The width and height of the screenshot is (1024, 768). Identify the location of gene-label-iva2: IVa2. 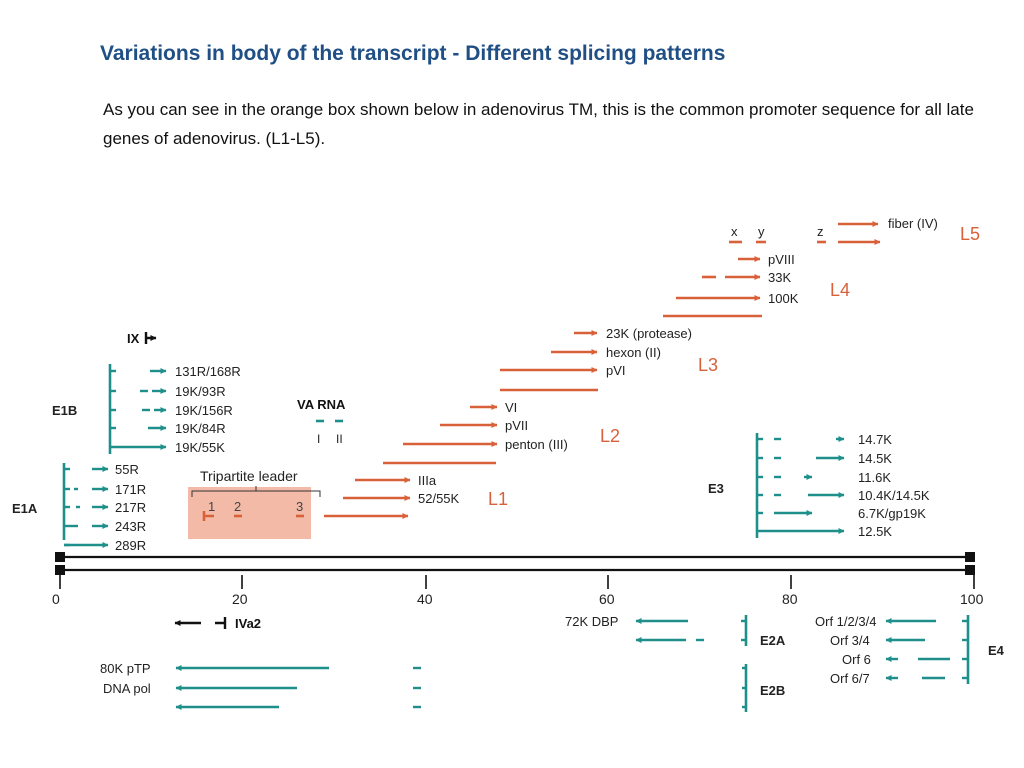
(248, 623).